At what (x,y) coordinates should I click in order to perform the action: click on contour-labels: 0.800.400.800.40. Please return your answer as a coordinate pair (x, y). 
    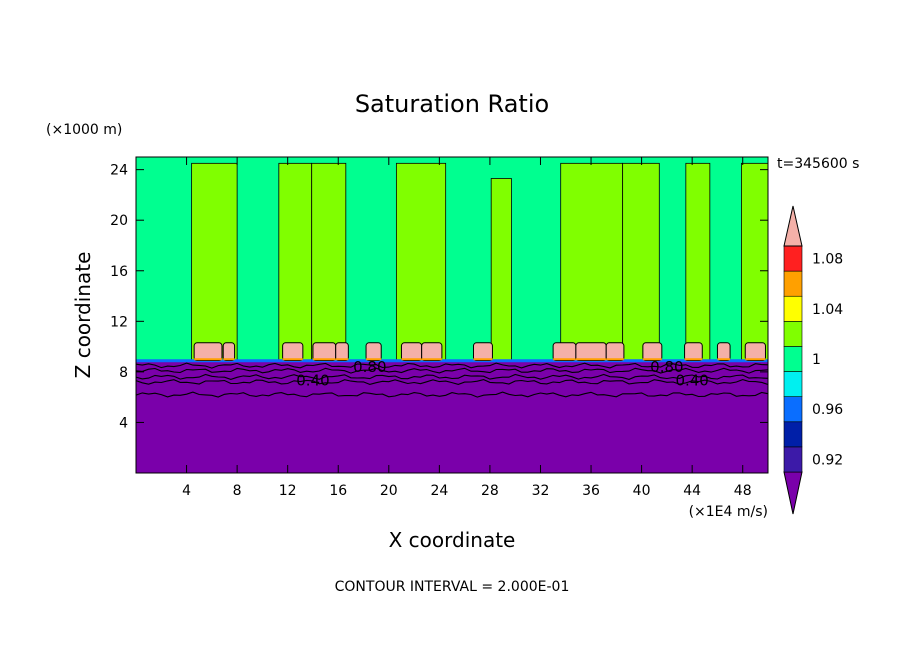
    Looking at the image, I should click on (502, 374).